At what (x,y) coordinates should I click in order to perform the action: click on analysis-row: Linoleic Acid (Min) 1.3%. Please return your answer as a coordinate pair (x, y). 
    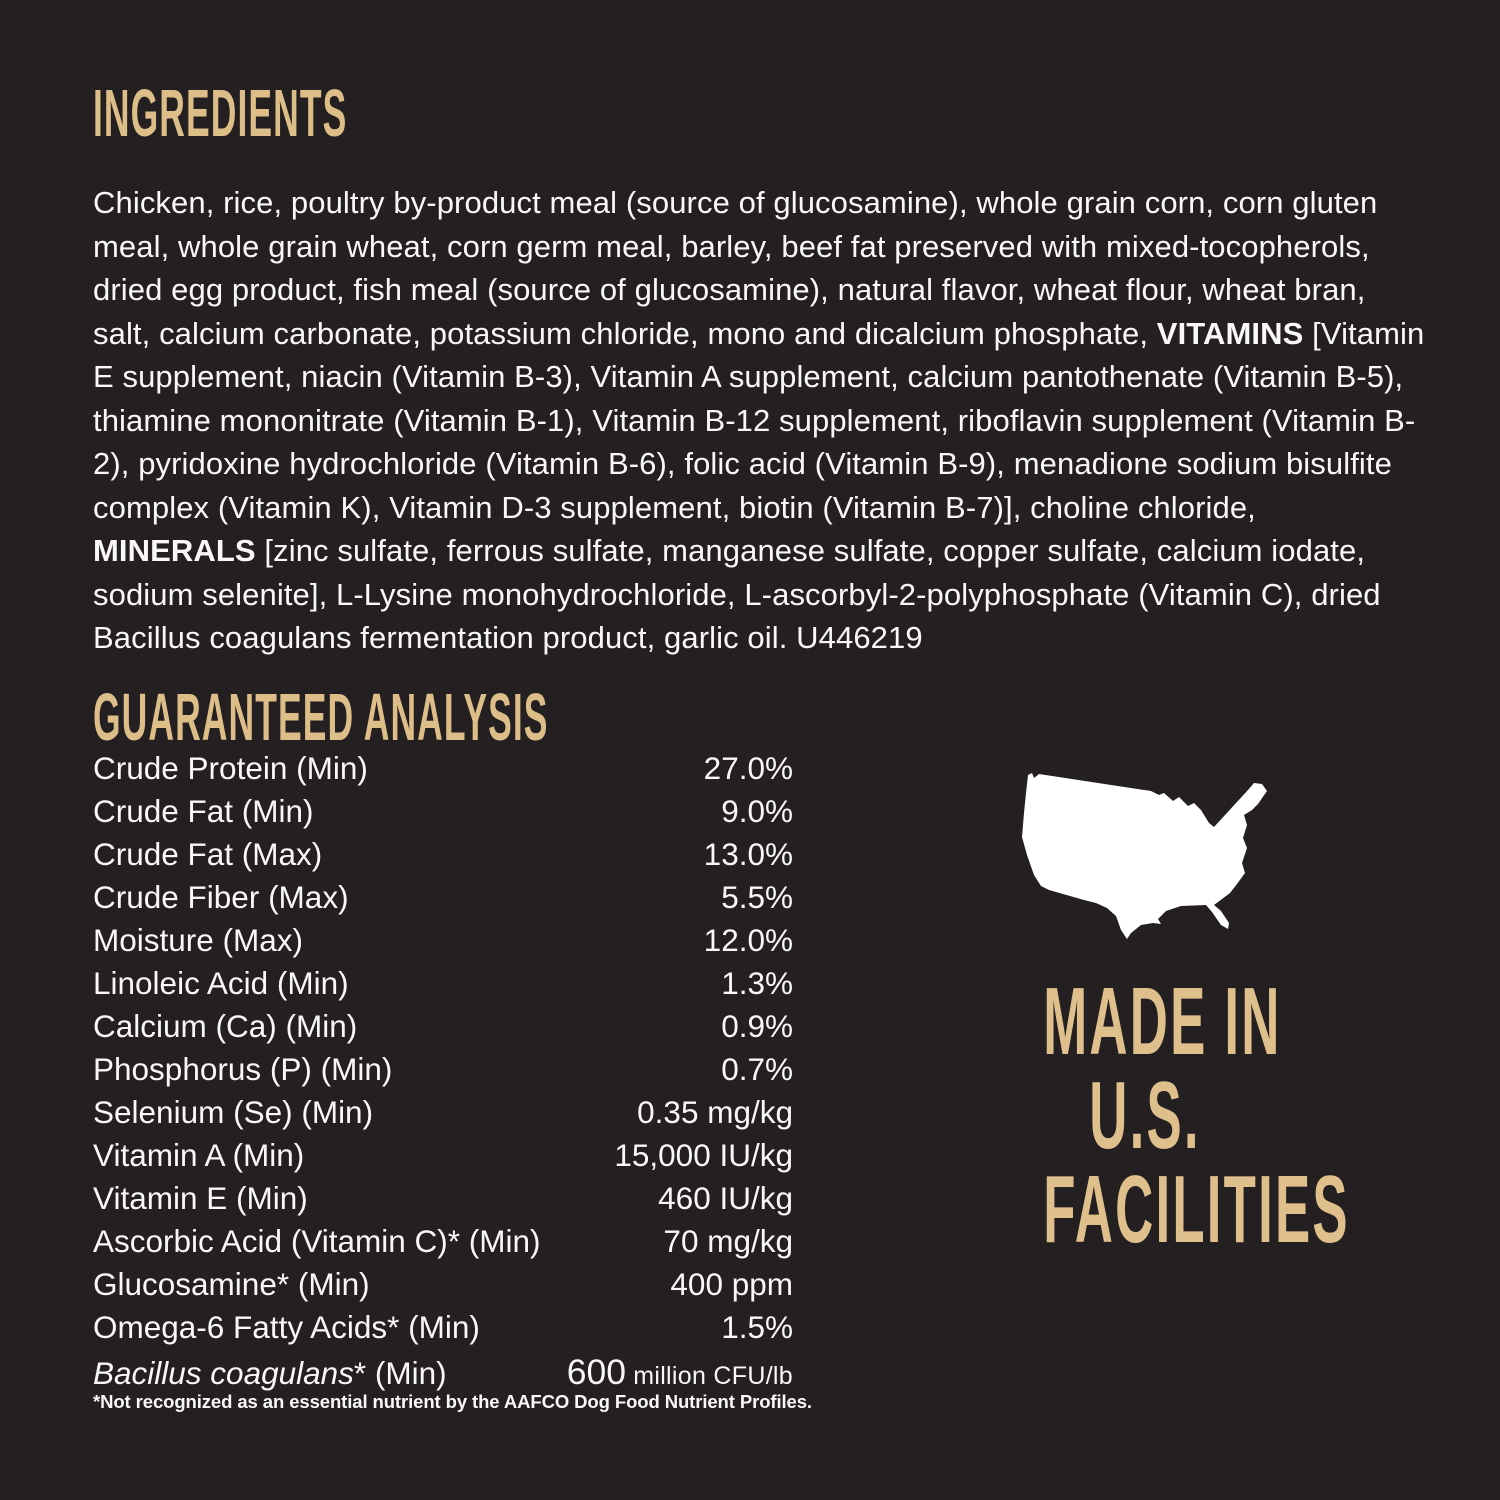
    Looking at the image, I should click on (443, 986).